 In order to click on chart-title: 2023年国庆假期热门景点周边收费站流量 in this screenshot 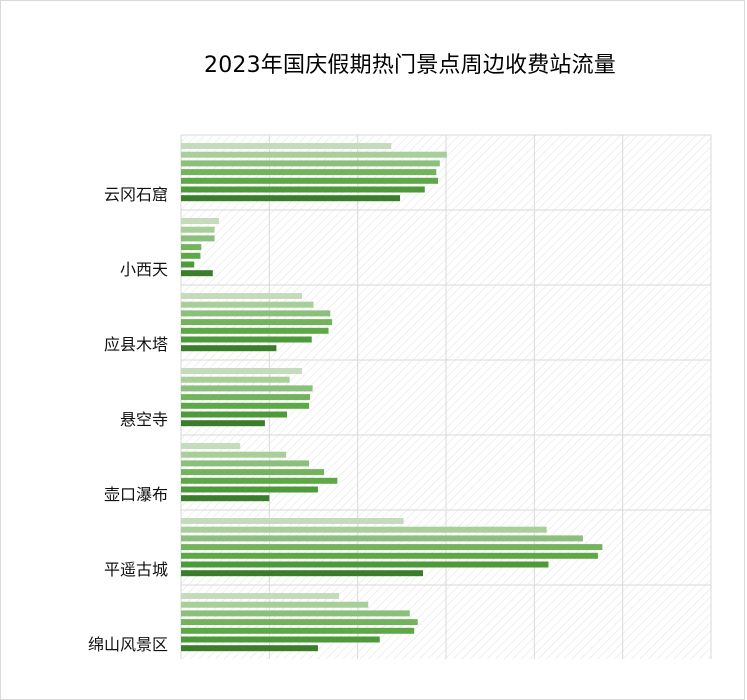, I will do `click(410, 65)`.